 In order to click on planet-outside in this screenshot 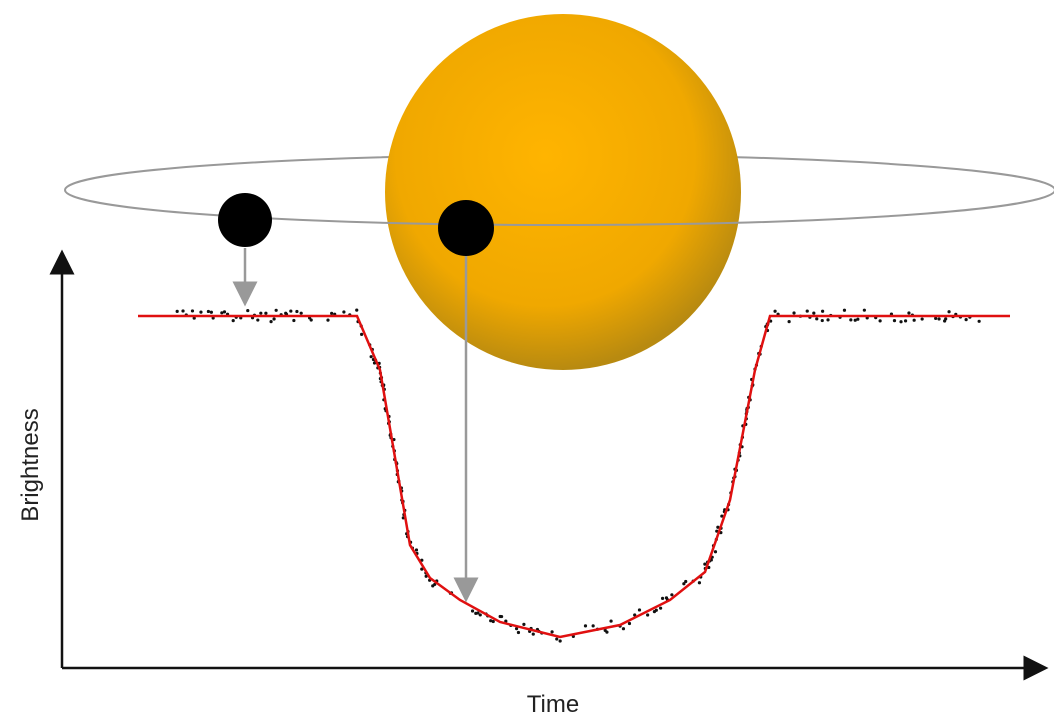, I will do `click(245, 220)`.